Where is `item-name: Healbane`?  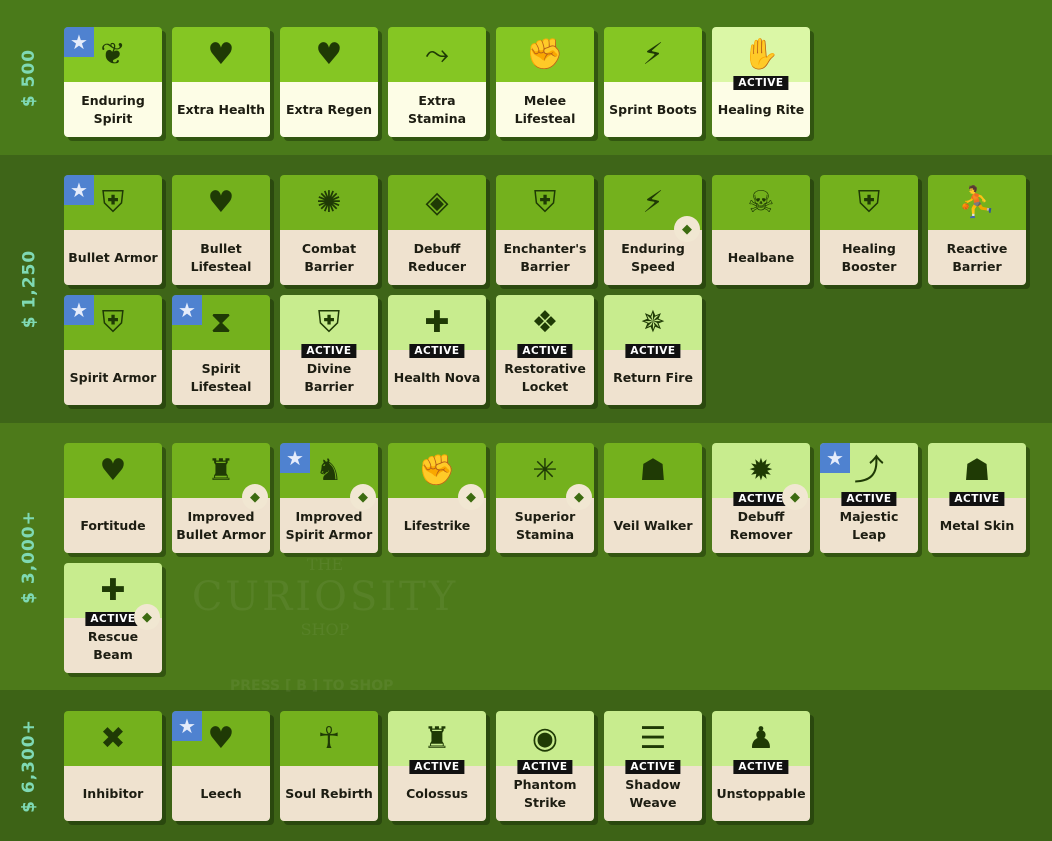 item-name: Healbane is located at coordinates (761, 257).